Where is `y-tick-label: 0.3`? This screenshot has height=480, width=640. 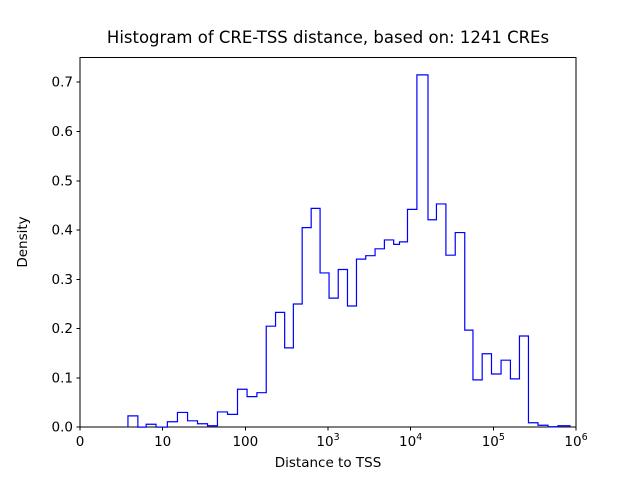 y-tick-label: 0.3 is located at coordinates (62, 280).